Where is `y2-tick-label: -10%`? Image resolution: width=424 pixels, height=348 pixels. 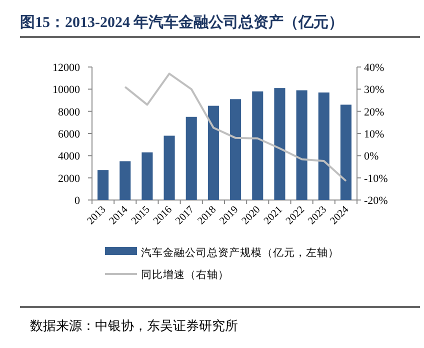 y2-tick-label: -10% is located at coordinates (376, 178).